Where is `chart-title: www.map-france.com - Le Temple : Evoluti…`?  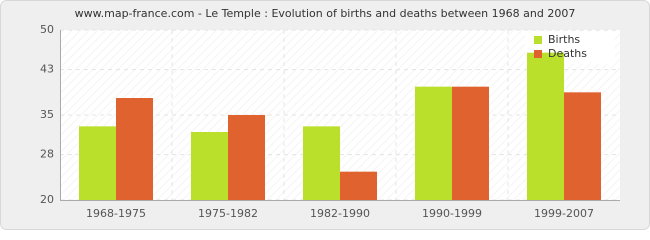 chart-title: www.map-france.com - Le Temple : Evoluti… is located at coordinates (325, 13).